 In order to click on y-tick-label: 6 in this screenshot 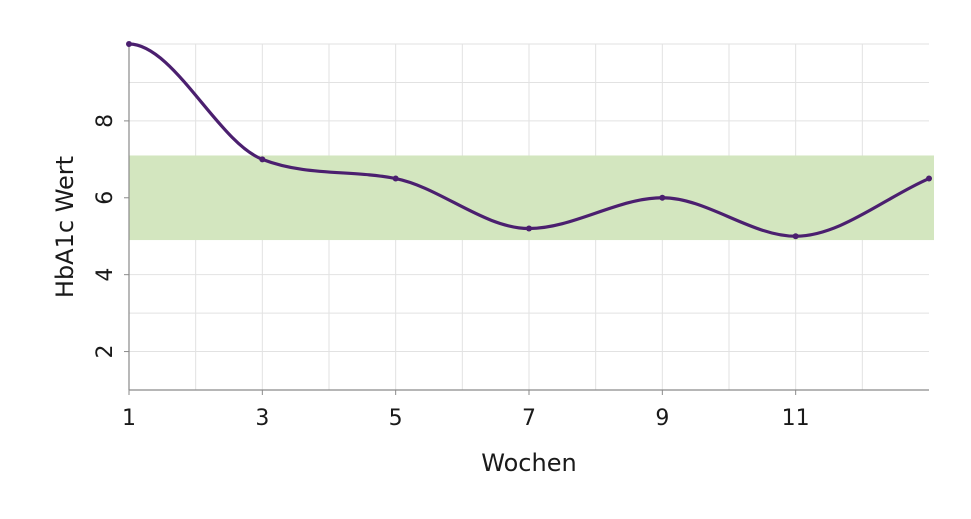, I will do `click(105, 198)`.